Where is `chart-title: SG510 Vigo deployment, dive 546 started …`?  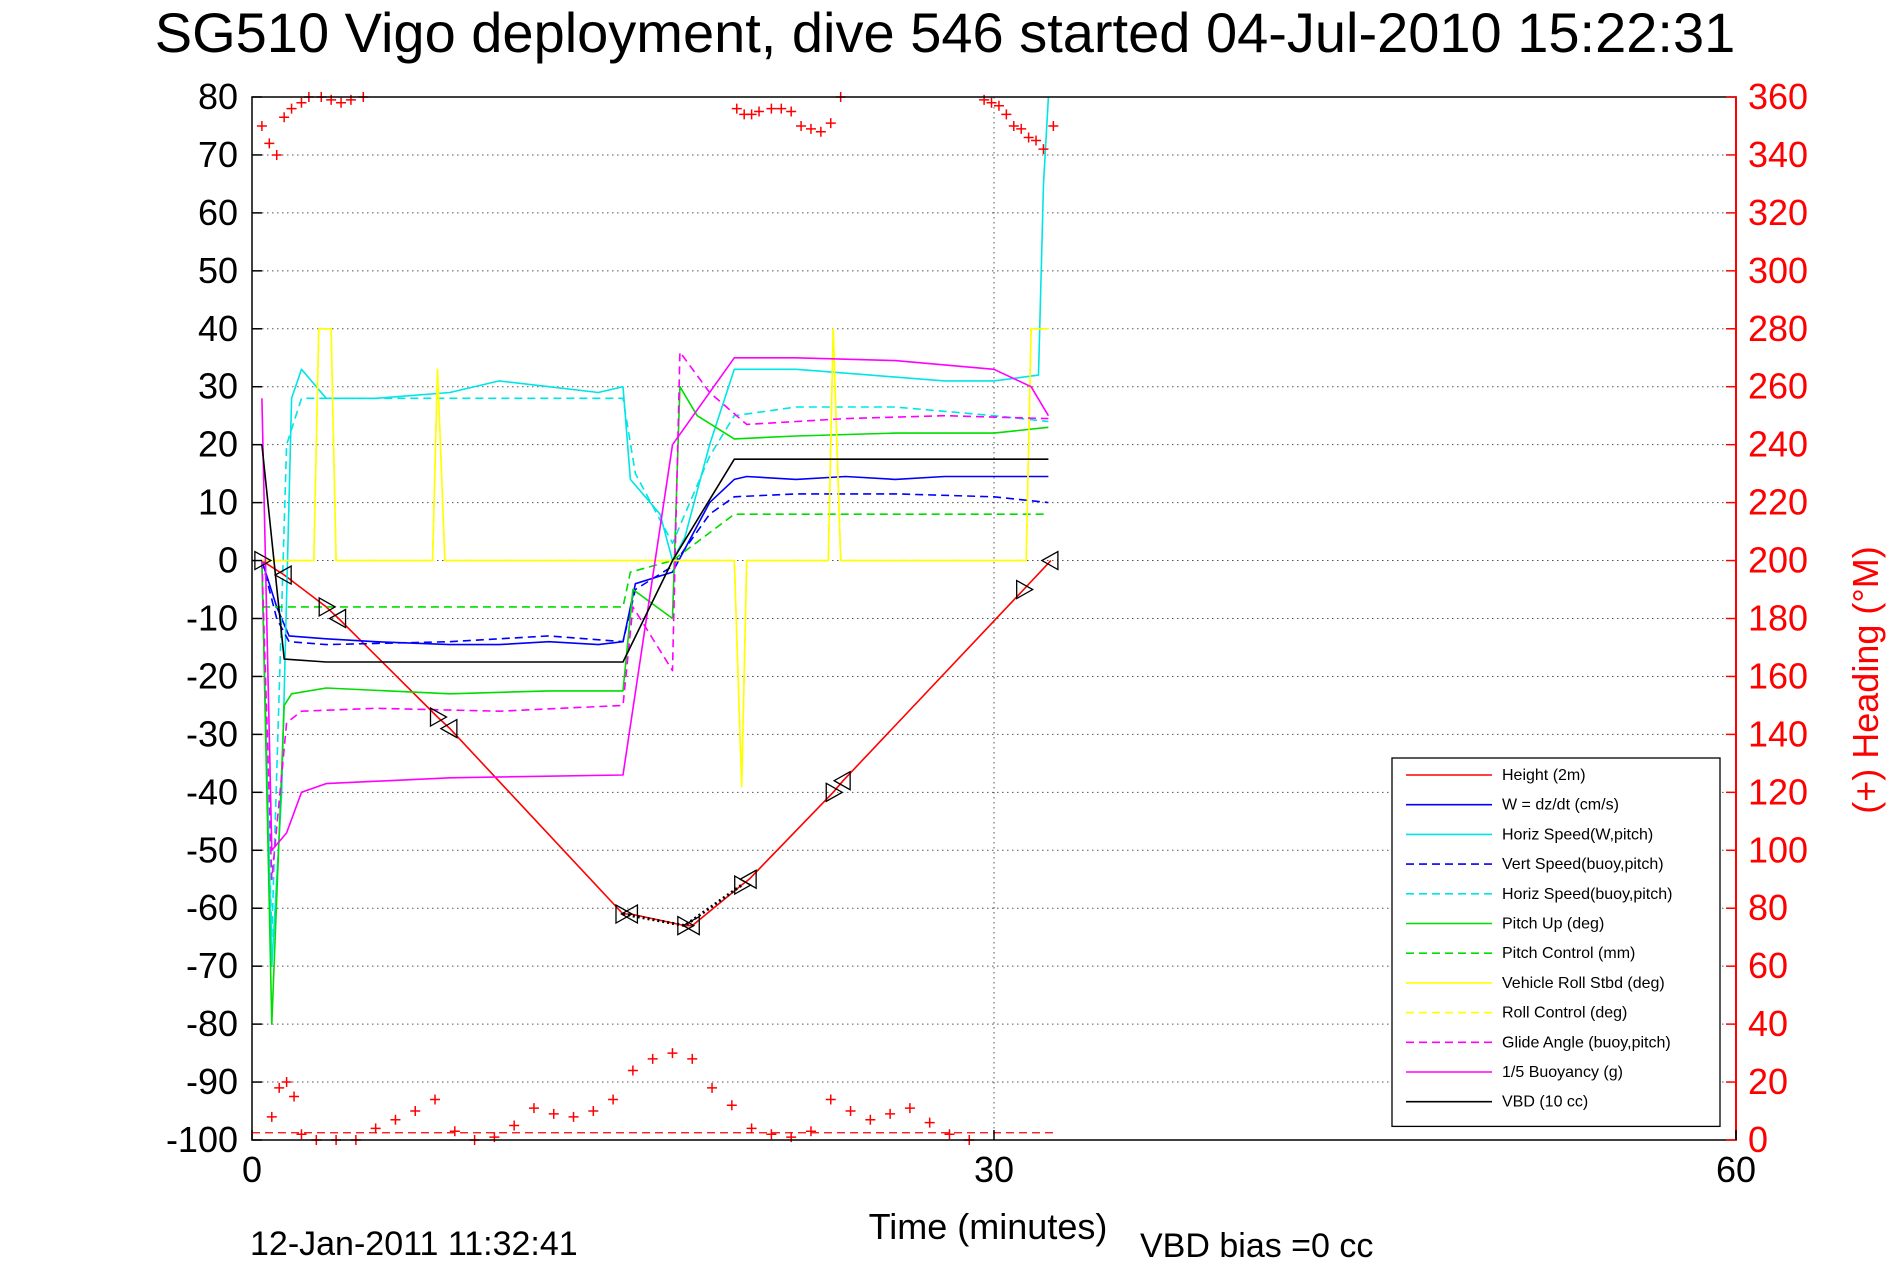 chart-title: SG510 Vigo deployment, dive 546 started … is located at coordinates (945, 32).